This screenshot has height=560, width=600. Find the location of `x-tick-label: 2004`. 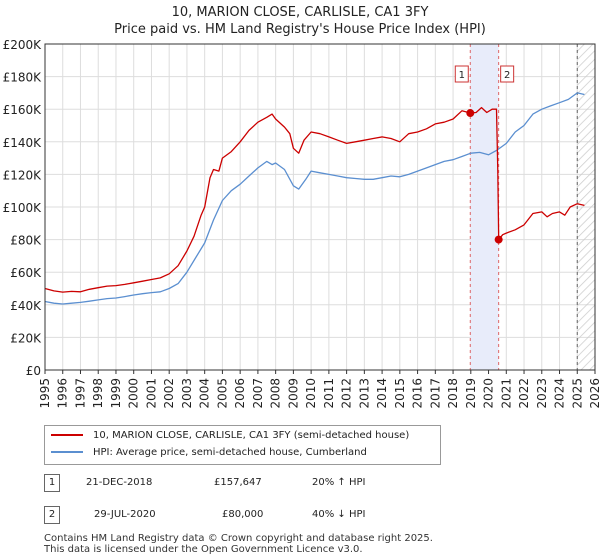

x-tick-label: 2004 is located at coordinates (205, 393).